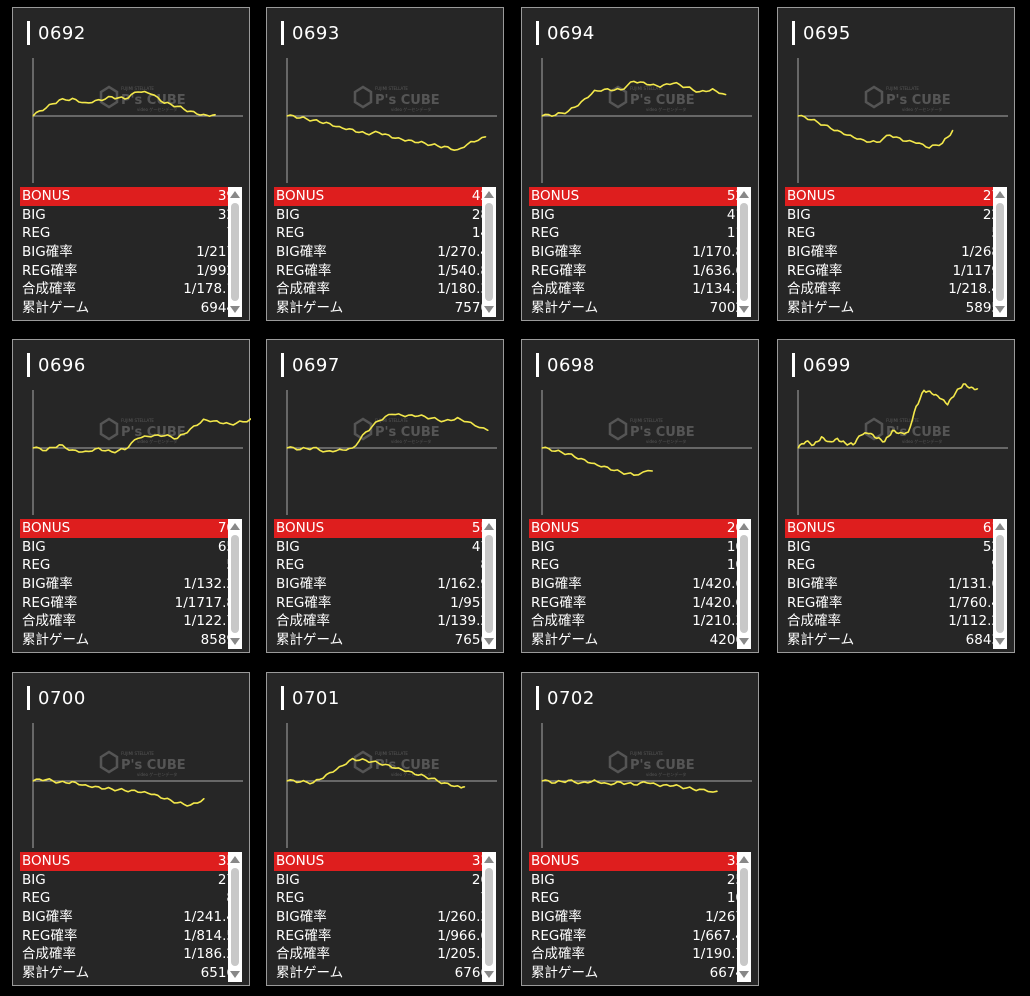 This screenshot has width=1030, height=996. Describe the element at coordinates (288, 214) in the screenshot. I see `stat-label: BIG` at that location.